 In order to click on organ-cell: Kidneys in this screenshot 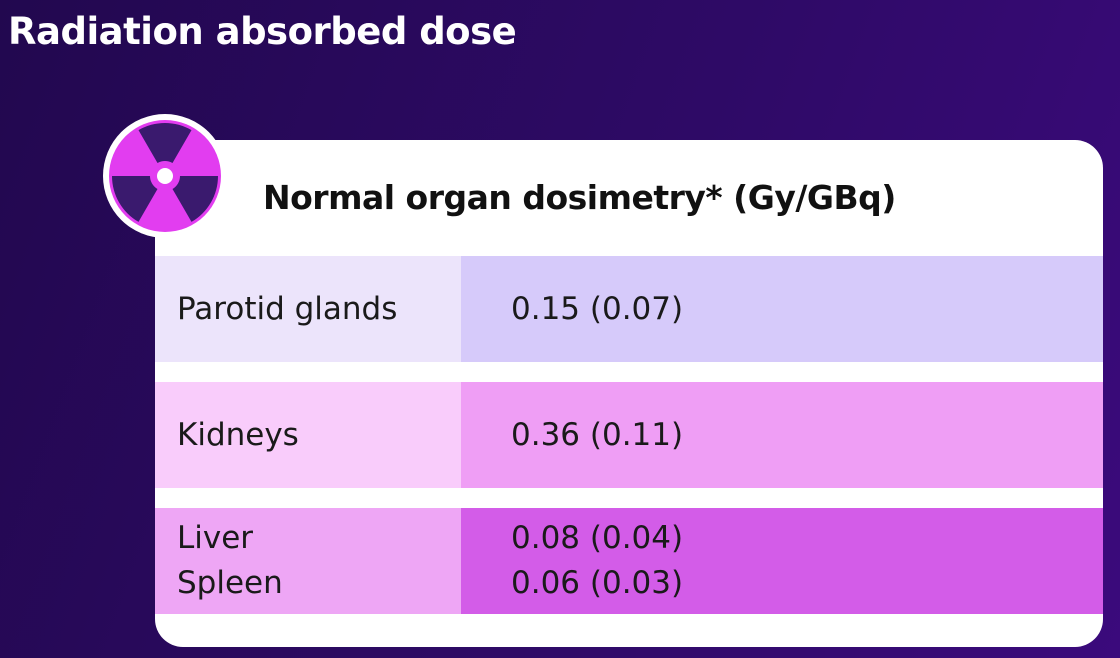, I will do `click(308, 435)`.